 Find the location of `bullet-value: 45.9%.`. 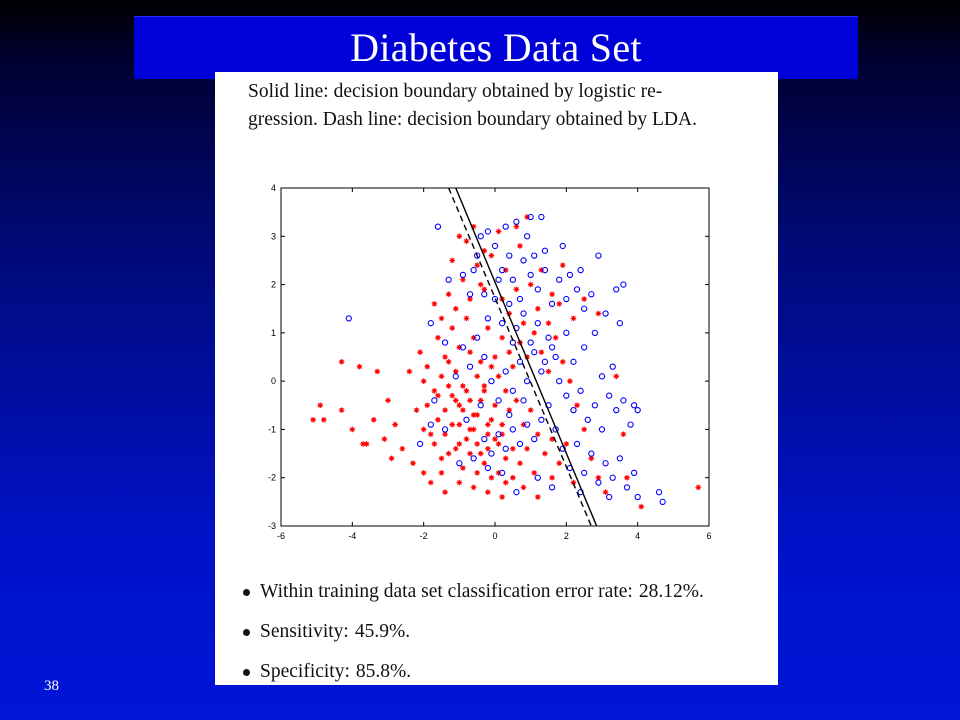

bullet-value: 45.9%. is located at coordinates (382, 631).